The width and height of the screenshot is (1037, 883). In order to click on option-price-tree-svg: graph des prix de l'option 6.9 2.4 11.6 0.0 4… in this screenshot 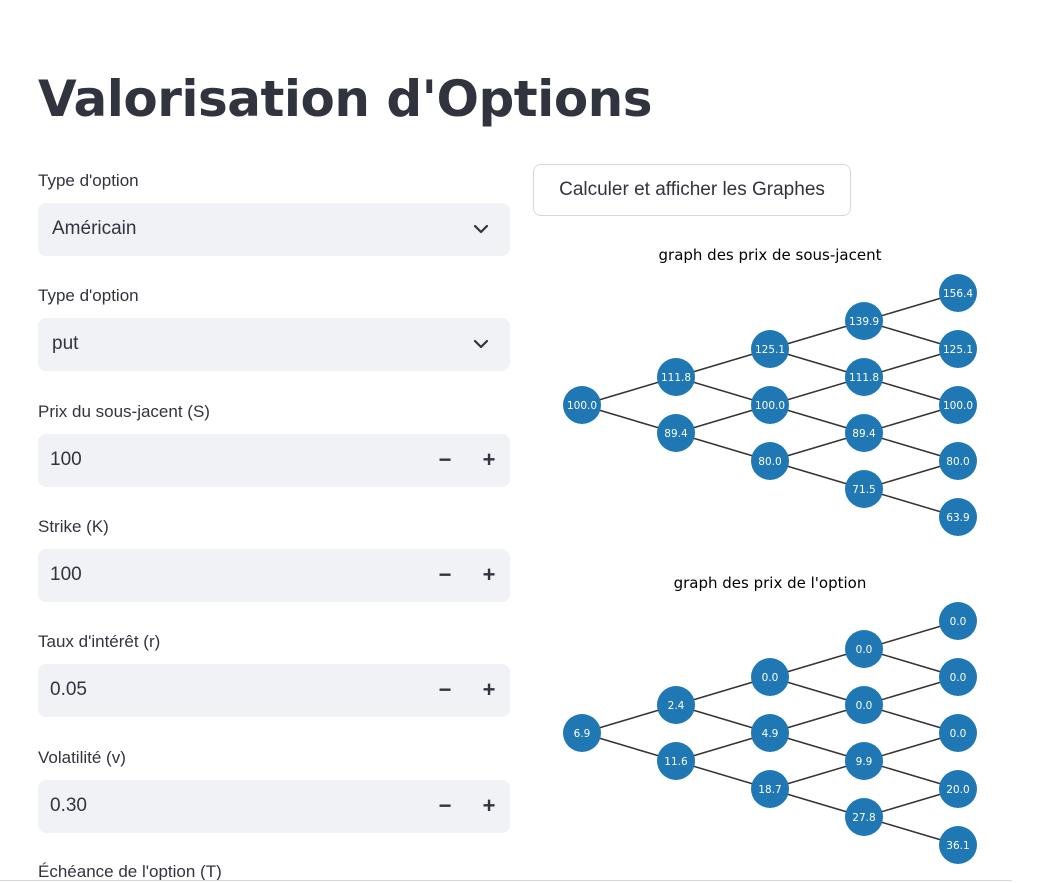, I will do `click(770, 719)`.